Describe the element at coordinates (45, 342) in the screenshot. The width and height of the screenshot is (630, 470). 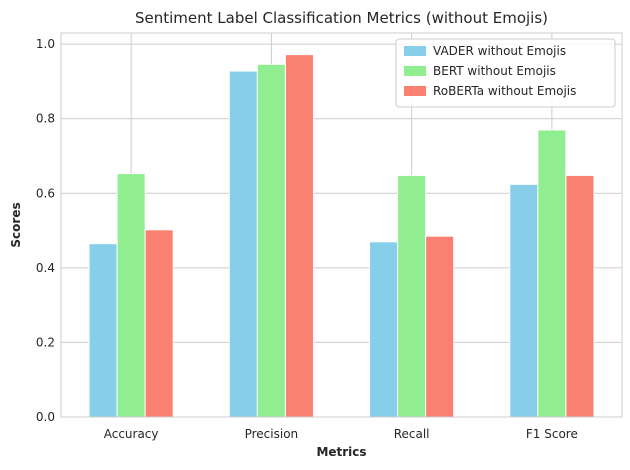
I see `y-tick-label: 0.2` at that location.